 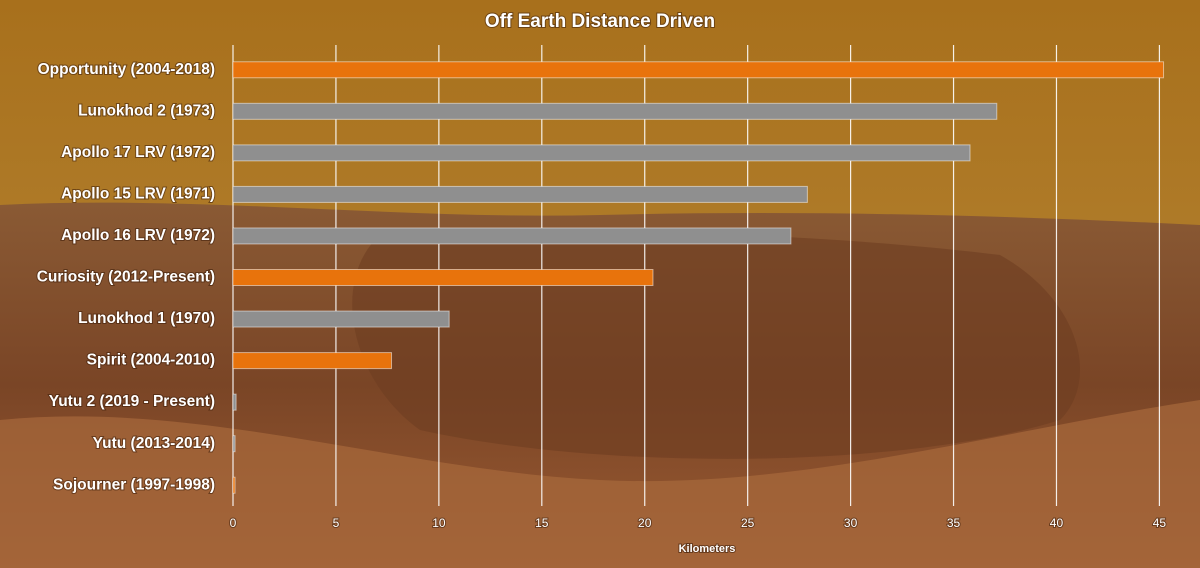 I want to click on x-tick-label: 40, so click(x=1057, y=523).